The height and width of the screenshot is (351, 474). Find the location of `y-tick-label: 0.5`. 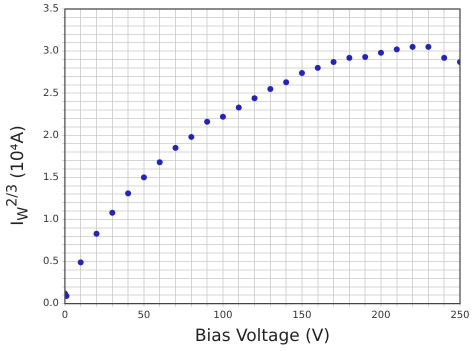

y-tick-label: 0.5 is located at coordinates (50, 262).